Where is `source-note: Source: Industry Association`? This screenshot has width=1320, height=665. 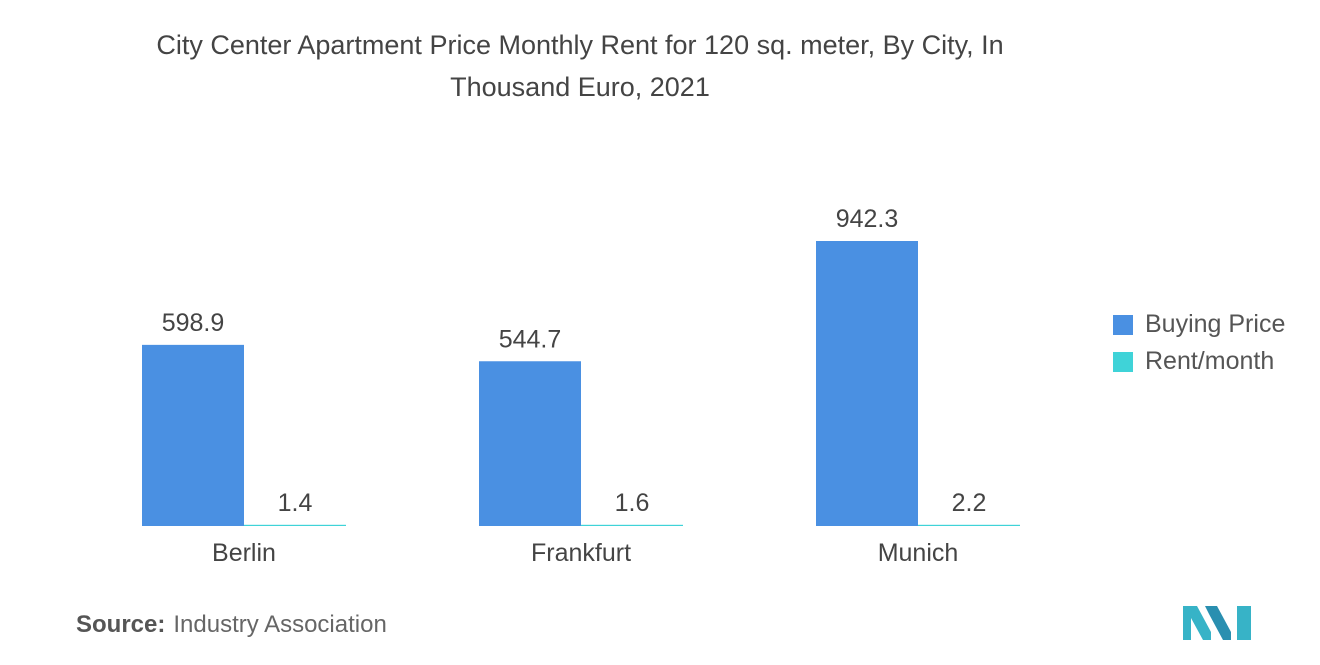
source-note: Source: Industry Association is located at coordinates (231, 625).